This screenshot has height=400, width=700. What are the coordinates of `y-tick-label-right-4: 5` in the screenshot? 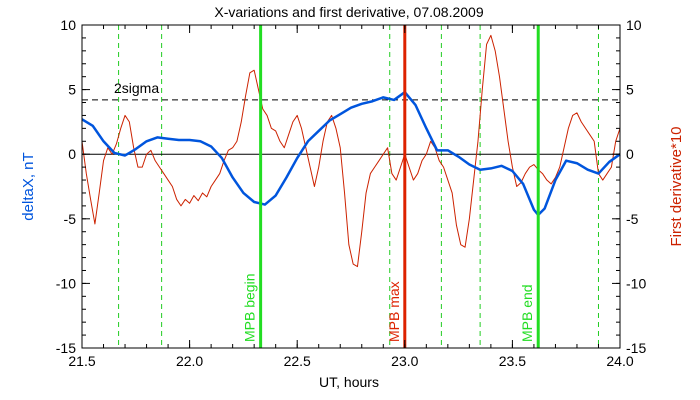 It's located at (630, 90).